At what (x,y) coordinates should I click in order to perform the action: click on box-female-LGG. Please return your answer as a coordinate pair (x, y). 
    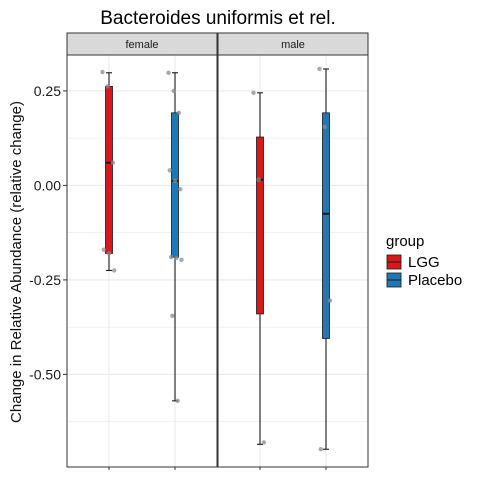
    Looking at the image, I should click on (108, 171).